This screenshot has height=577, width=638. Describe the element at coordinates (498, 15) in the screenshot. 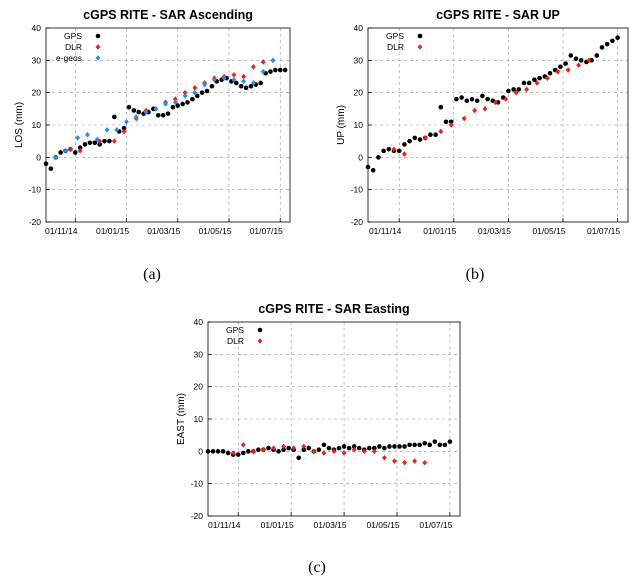

I see `chart-title: cGPS RITE - SAR UP` at that location.